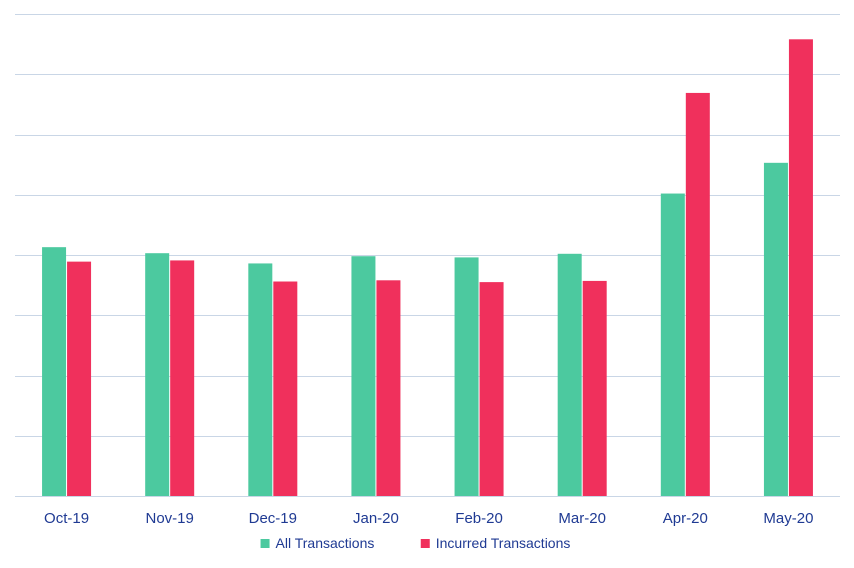 The width and height of the screenshot is (854, 568). I want to click on x-tick-label-nov-19: Nov-19, so click(170, 518).